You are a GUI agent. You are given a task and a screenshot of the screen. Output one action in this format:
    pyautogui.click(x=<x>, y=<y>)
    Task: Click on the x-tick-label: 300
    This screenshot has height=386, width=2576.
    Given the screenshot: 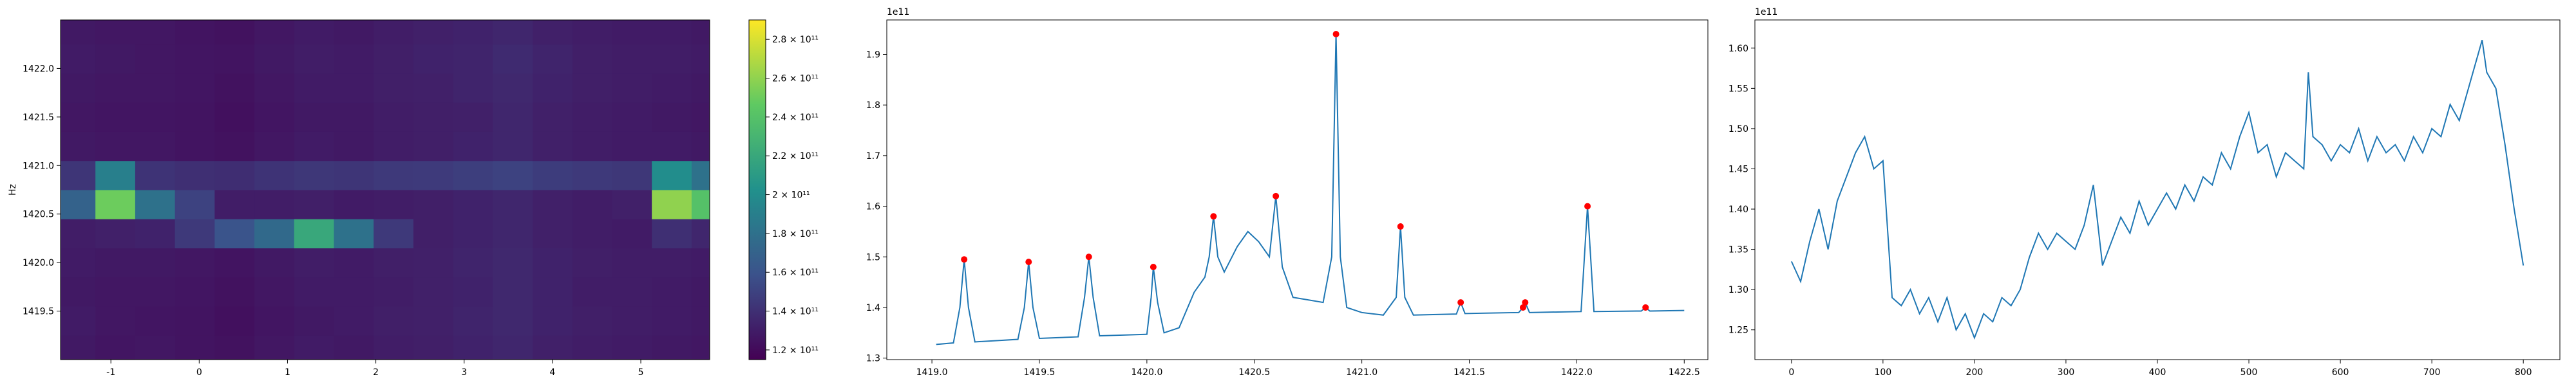 What is the action you would take?
    pyautogui.click(x=2066, y=372)
    